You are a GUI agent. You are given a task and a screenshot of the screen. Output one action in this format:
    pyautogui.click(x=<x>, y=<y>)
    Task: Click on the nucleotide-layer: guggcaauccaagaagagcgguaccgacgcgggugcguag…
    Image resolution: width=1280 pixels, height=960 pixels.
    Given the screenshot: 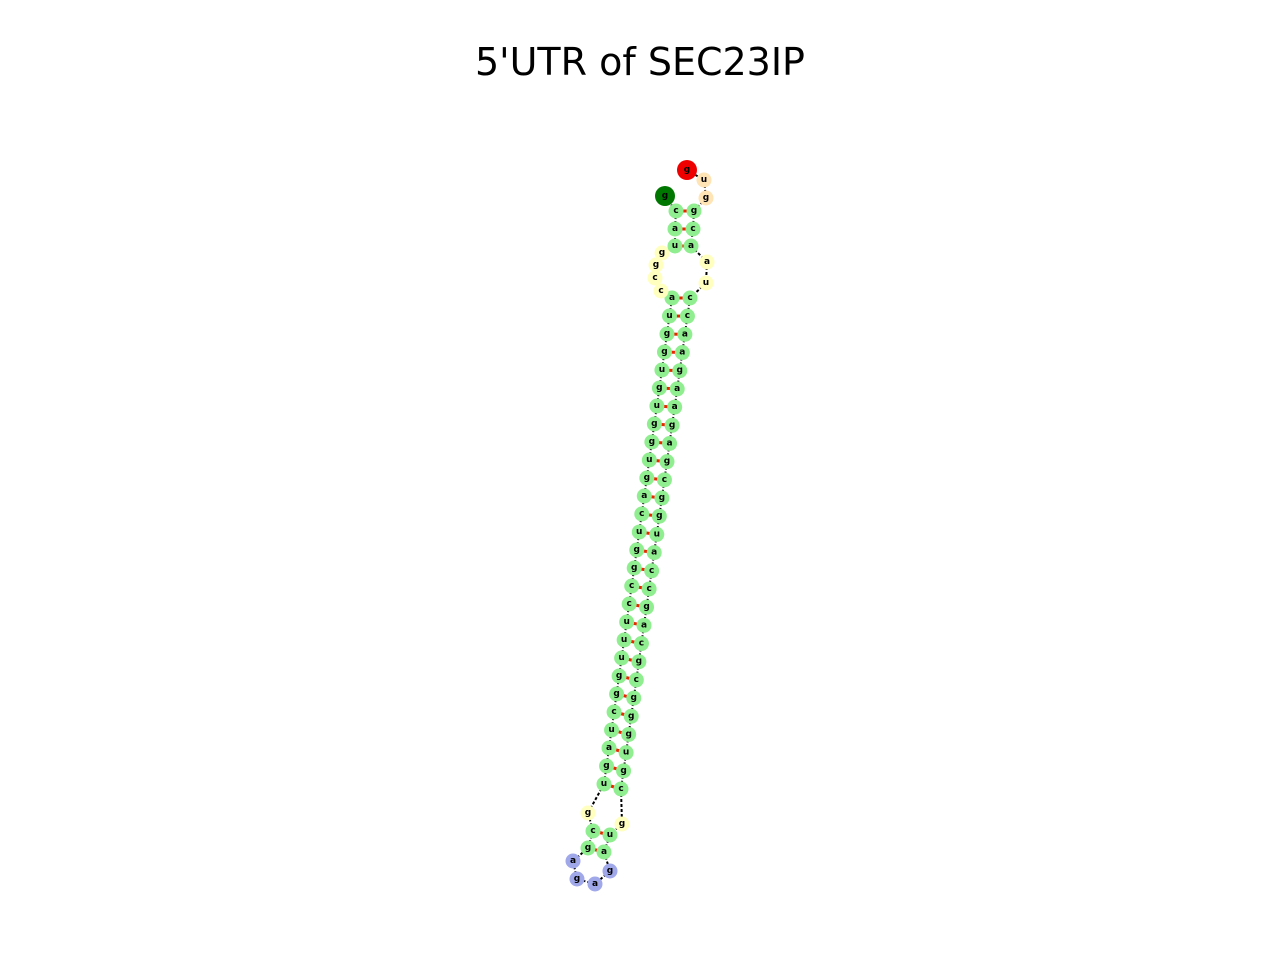 What is the action you would take?
    pyautogui.click(x=640, y=526)
    